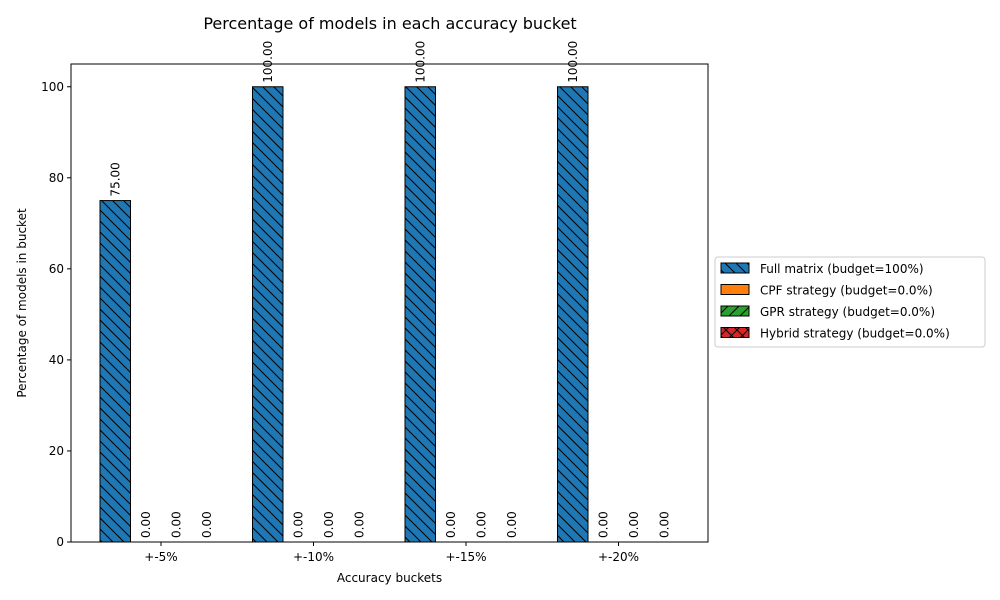  I want to click on value-label-full-matrix-budget-100-10: 100.00, so click(268, 62).